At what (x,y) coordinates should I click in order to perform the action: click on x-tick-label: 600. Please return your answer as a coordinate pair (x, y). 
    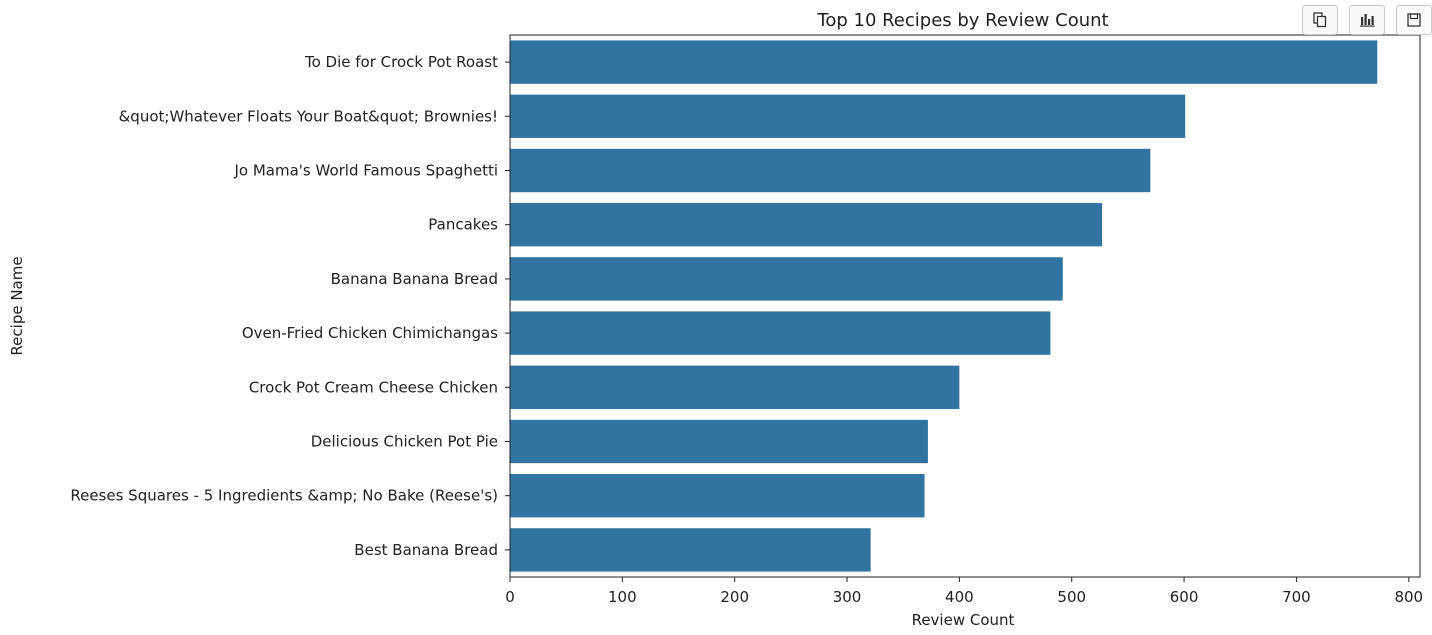
    Looking at the image, I should click on (1184, 597).